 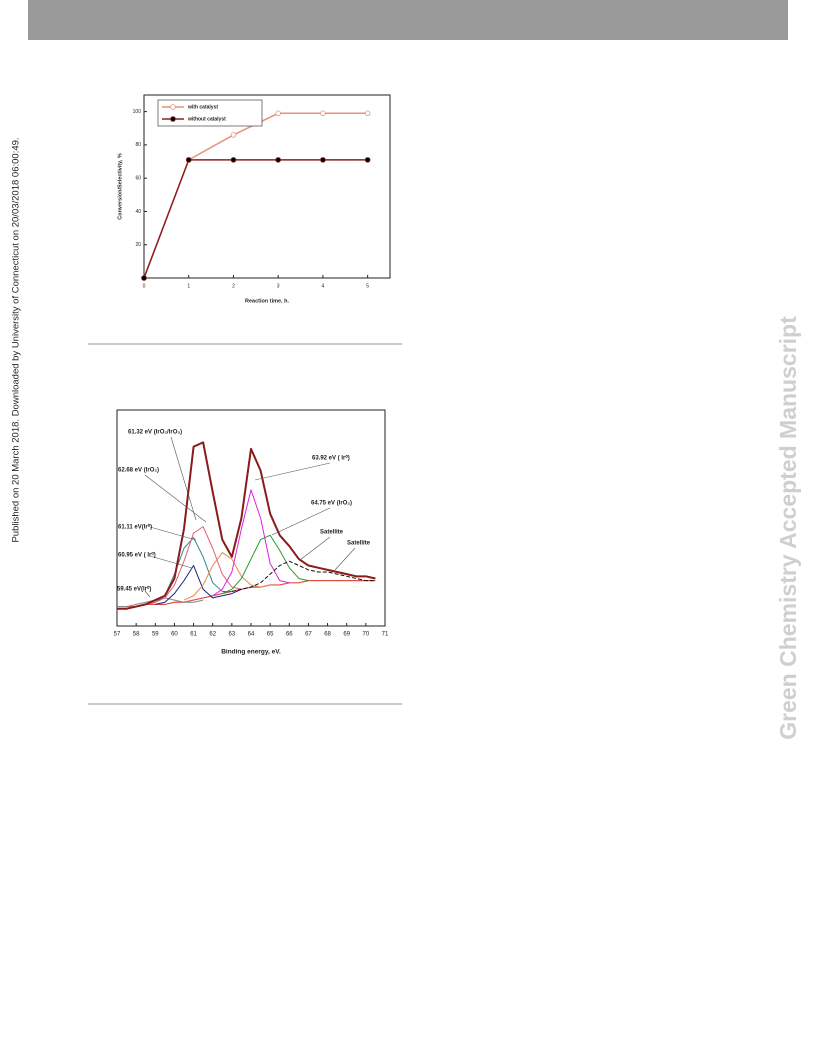 What do you see at coordinates (144, 286) in the screenshot?
I see `x-tick-label: 0` at bounding box center [144, 286].